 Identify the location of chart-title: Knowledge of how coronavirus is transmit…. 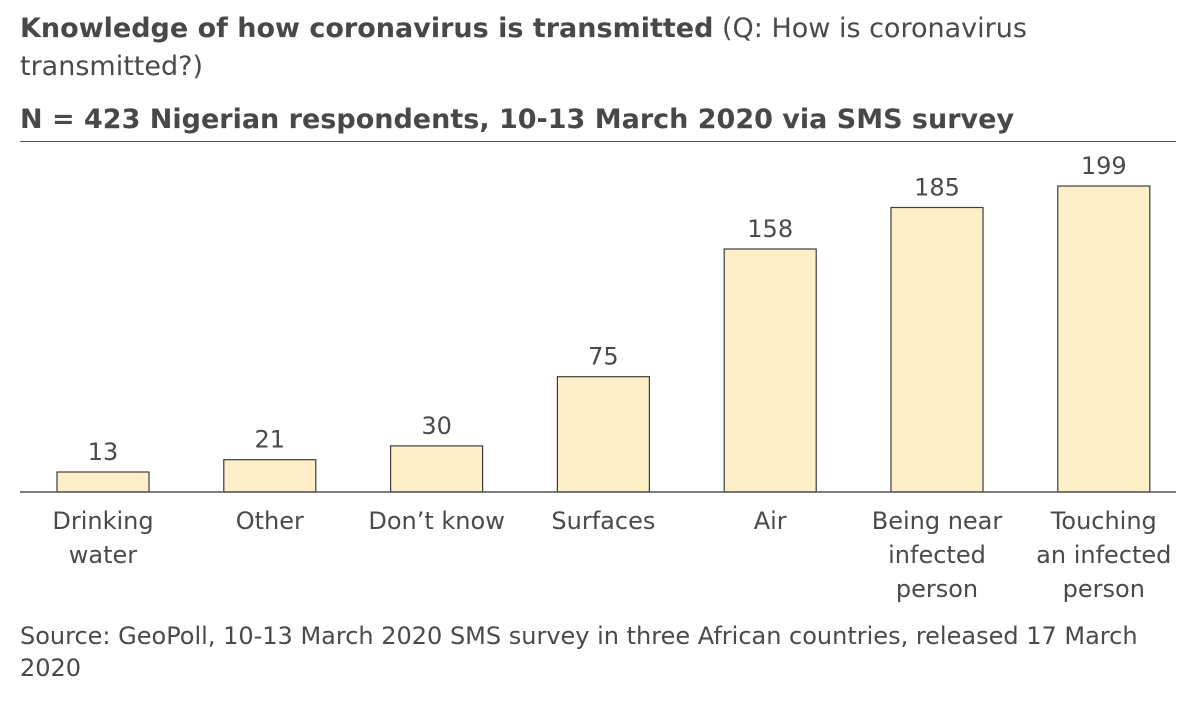
(600, 48).